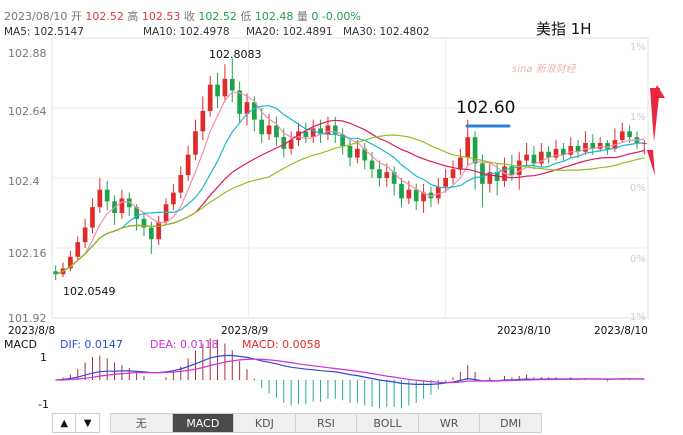 The height and width of the screenshot is (435, 683). Describe the element at coordinates (486, 108) in the screenshot. I see `price-annotation: 102.60` at that location.